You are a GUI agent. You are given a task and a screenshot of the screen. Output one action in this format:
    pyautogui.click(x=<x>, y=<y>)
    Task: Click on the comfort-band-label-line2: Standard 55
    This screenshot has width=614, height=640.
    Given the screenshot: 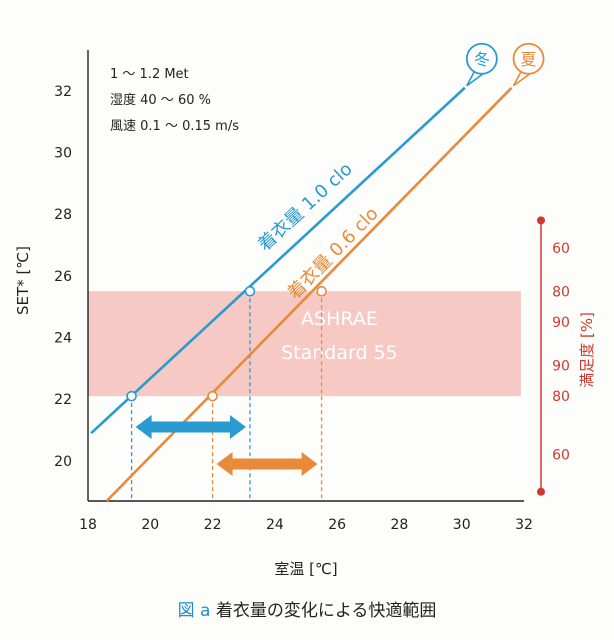 What is the action you would take?
    pyautogui.click(x=339, y=353)
    